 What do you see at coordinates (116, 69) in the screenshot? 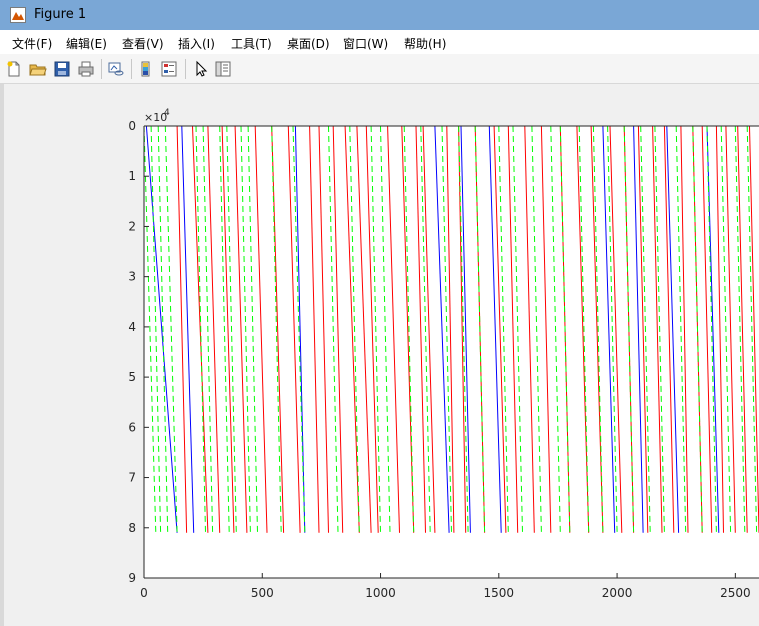
I see `link-plot-icon` at bounding box center [116, 69].